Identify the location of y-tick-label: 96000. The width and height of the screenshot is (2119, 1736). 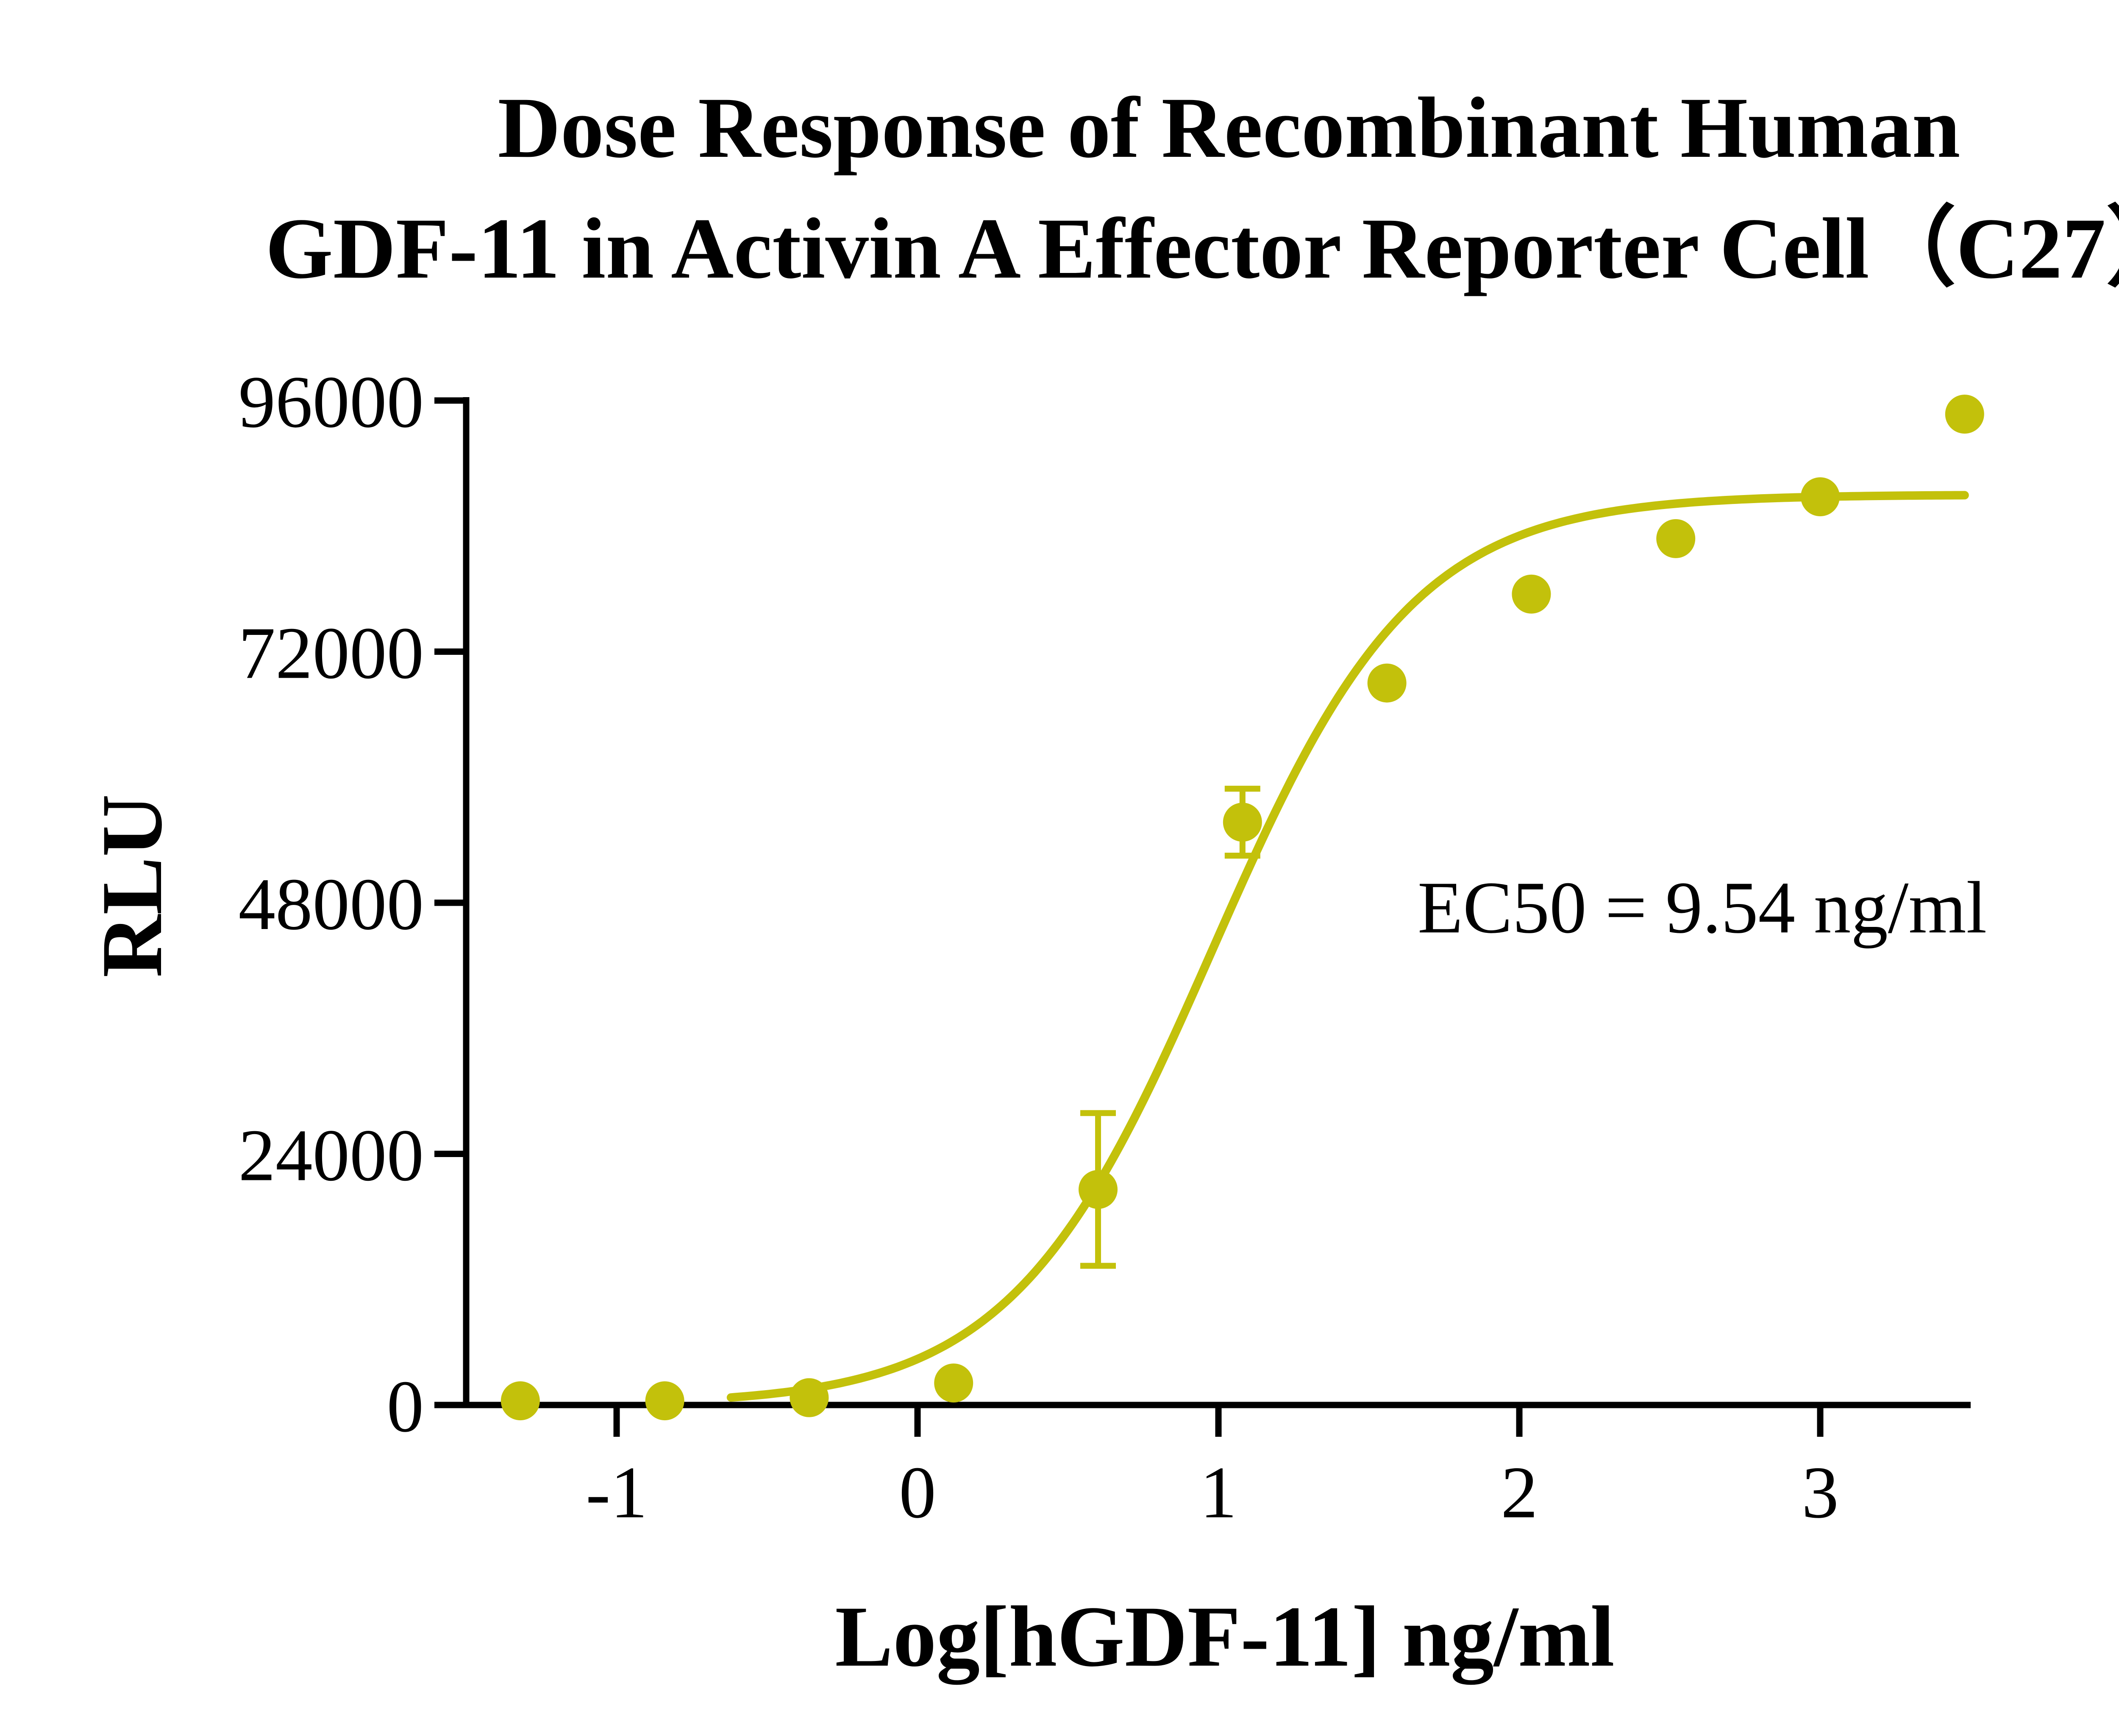
(332, 402).